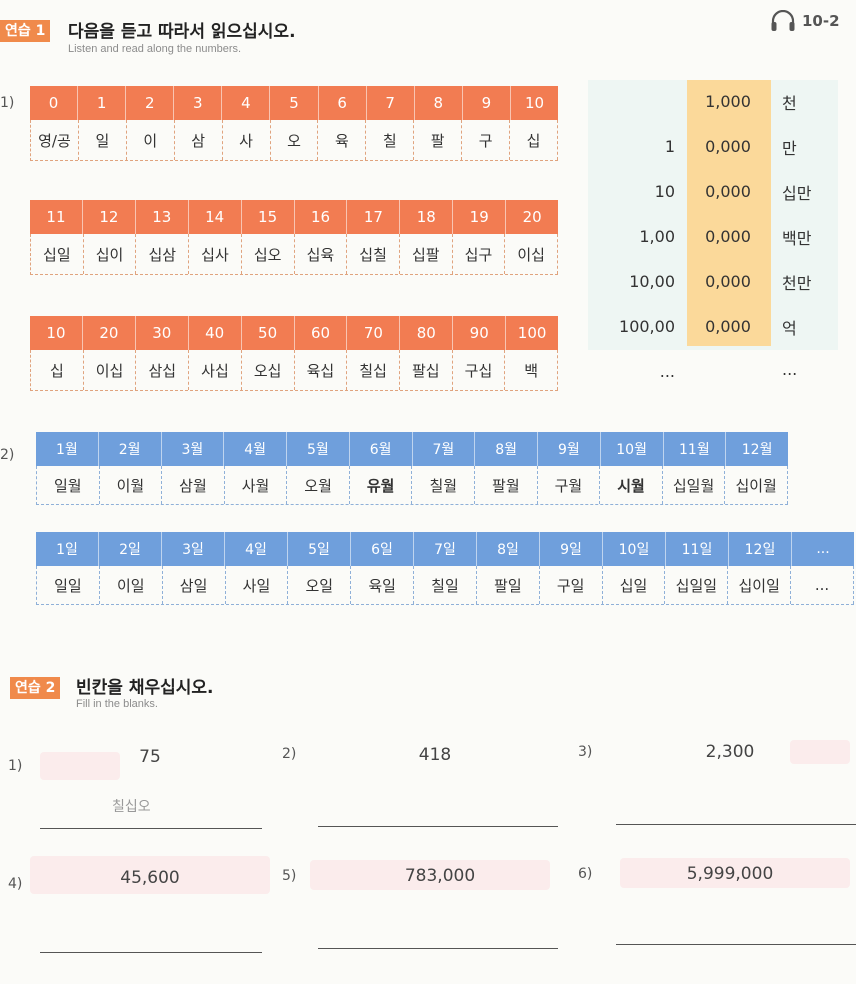  What do you see at coordinates (444, 485) in the screenshot?
I see `months-word-cell: 칠월` at bounding box center [444, 485].